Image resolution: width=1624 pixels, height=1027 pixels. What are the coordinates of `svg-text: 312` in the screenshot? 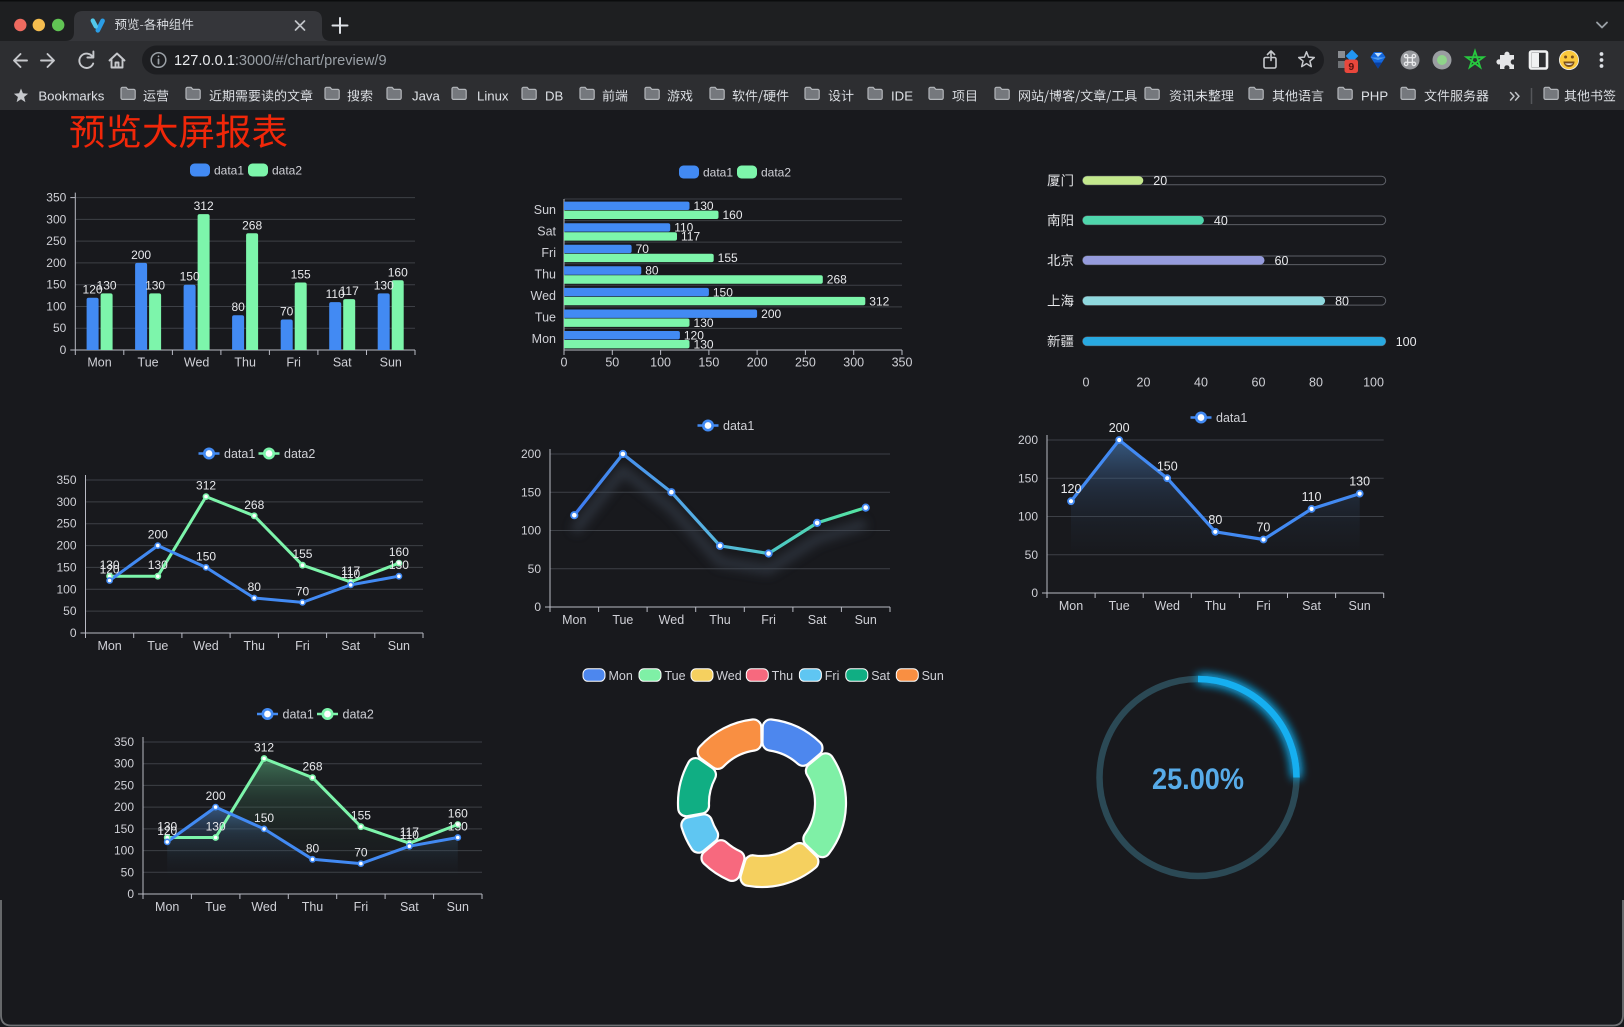 It's located at (206, 486).